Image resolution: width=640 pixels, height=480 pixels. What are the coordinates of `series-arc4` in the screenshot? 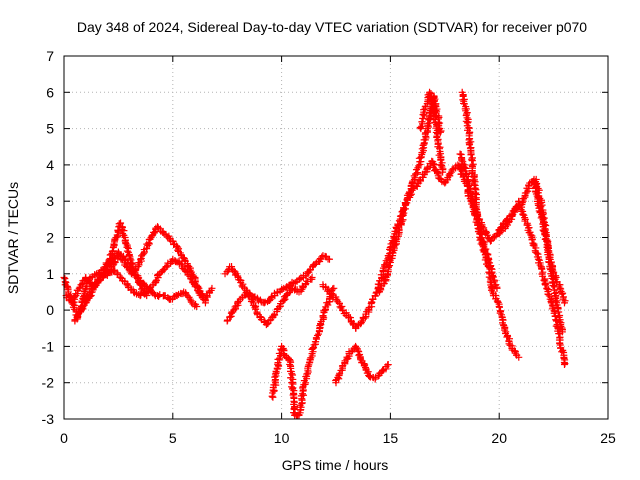 It's located at (141, 279).